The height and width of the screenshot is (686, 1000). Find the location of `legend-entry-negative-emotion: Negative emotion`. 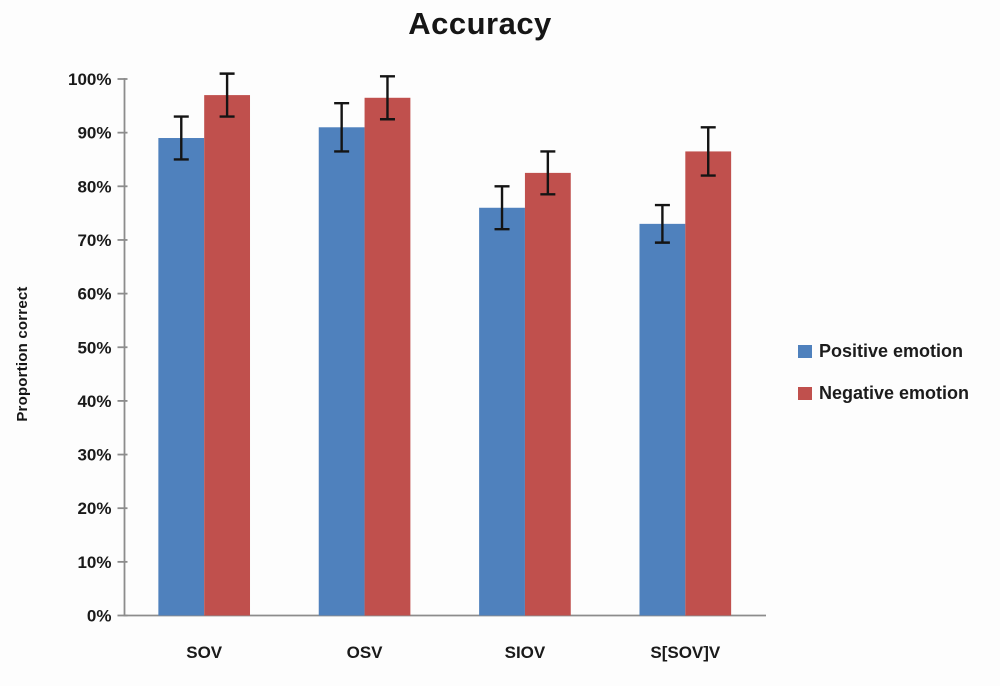

legend-entry-negative-emotion: Negative emotion is located at coordinates (883, 393).